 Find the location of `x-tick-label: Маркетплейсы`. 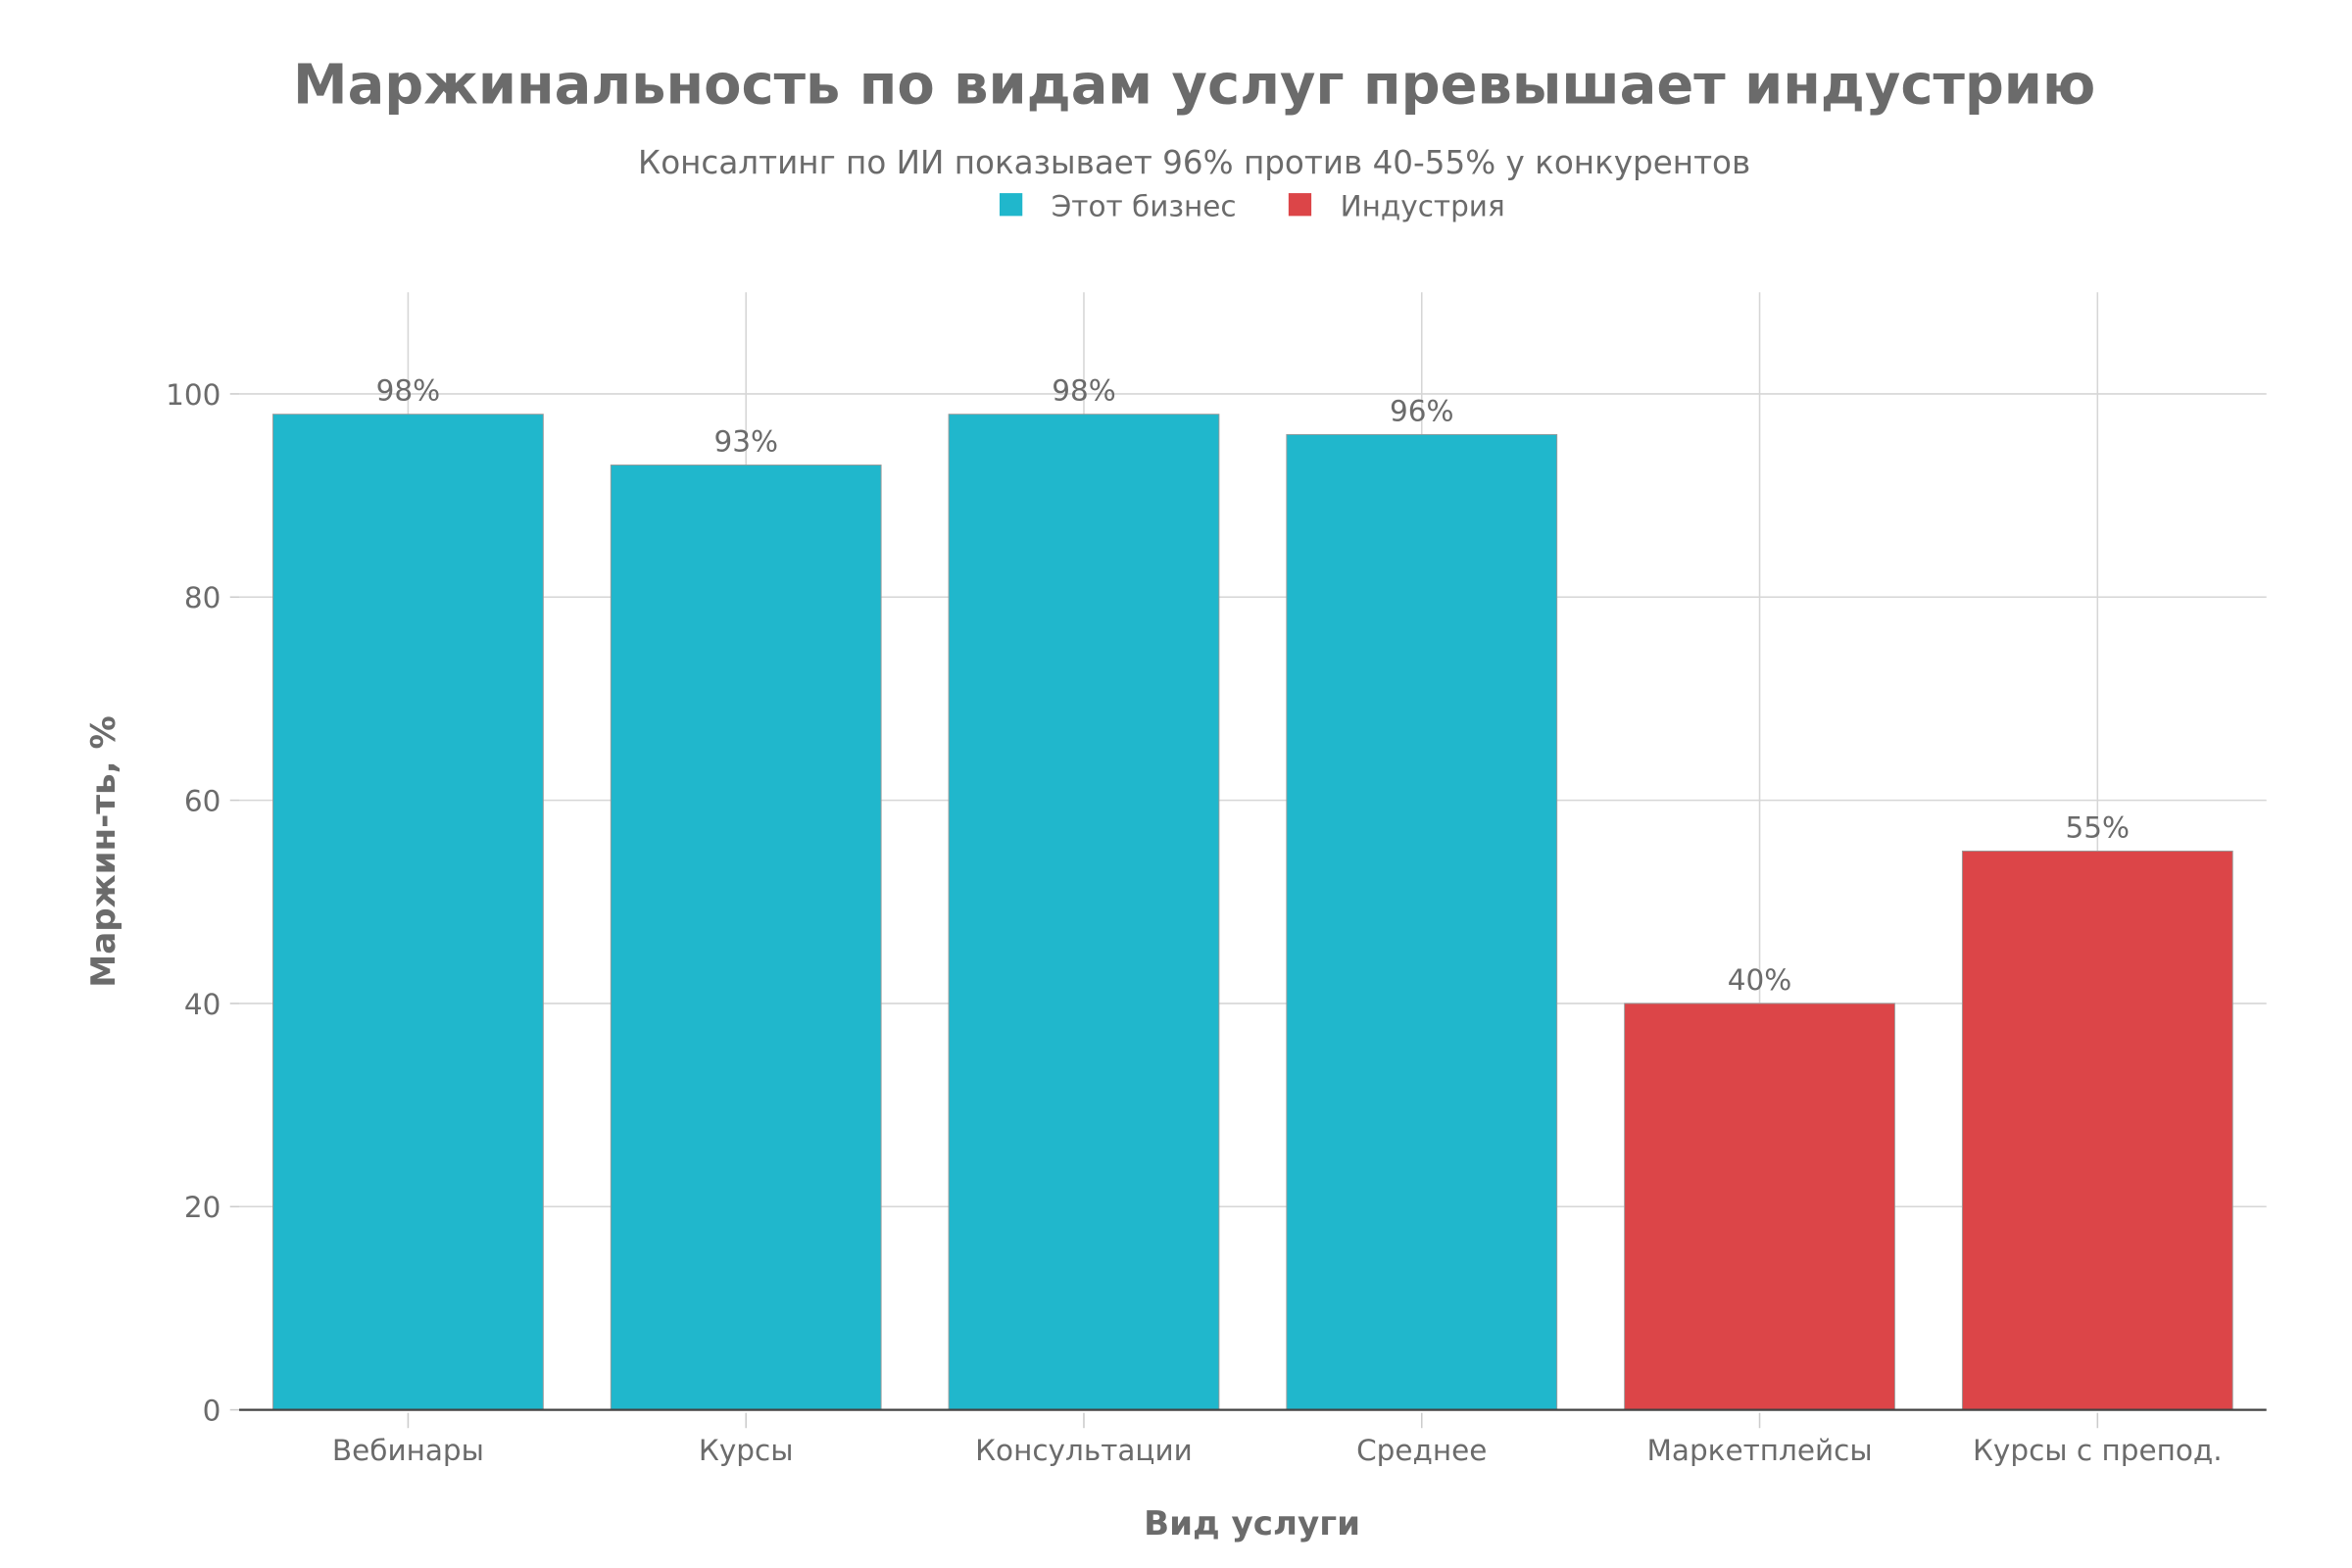

x-tick-label: Маркетплейсы is located at coordinates (1759, 1450).